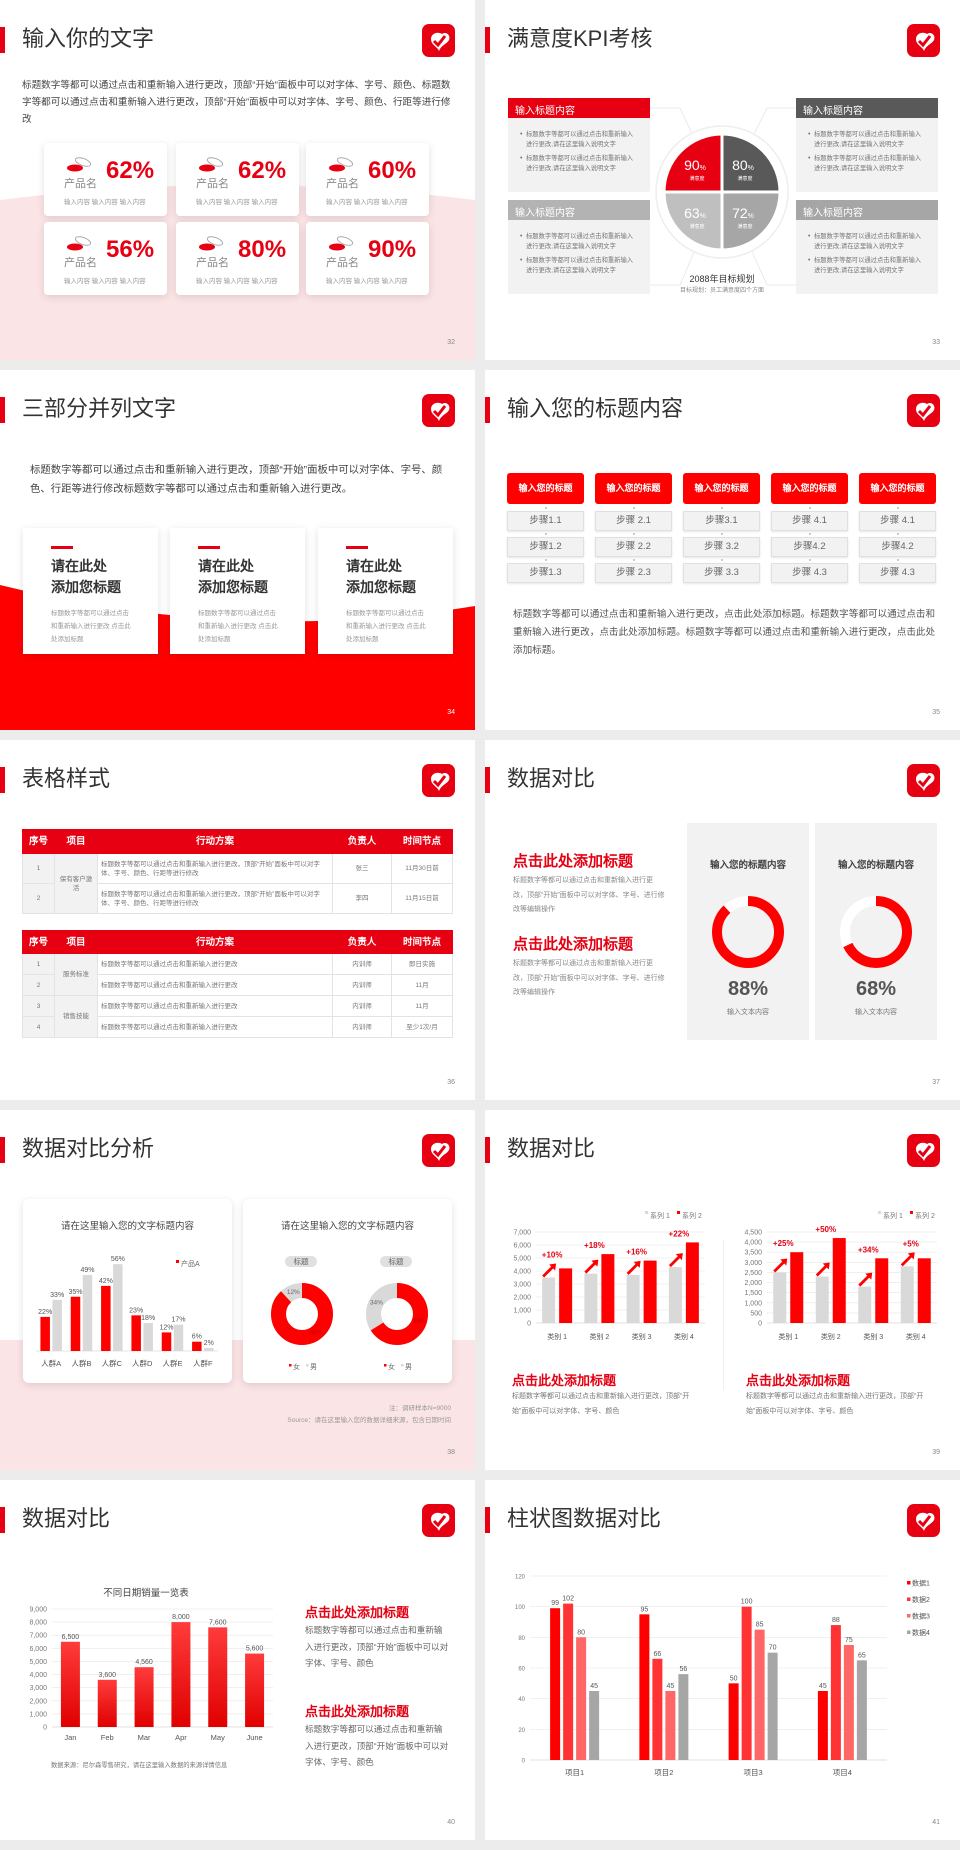 The image size is (960, 1850). I want to click on step-box: 步骤1.3, so click(545, 573).